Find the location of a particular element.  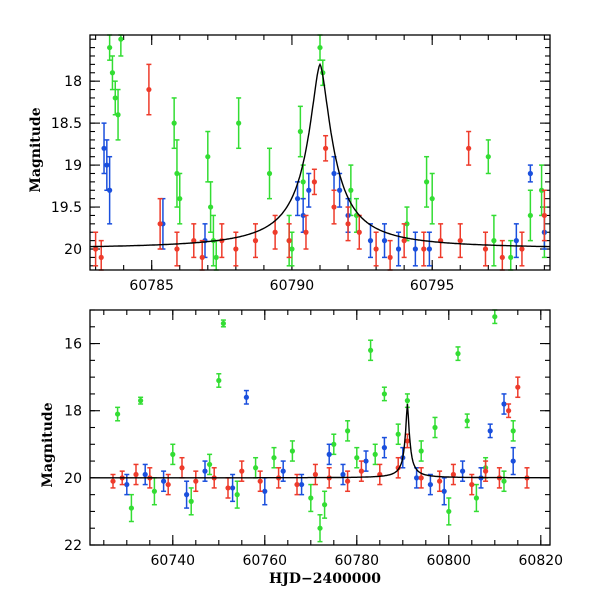

bottom-y-tick-label: 20 is located at coordinates (73, 479).